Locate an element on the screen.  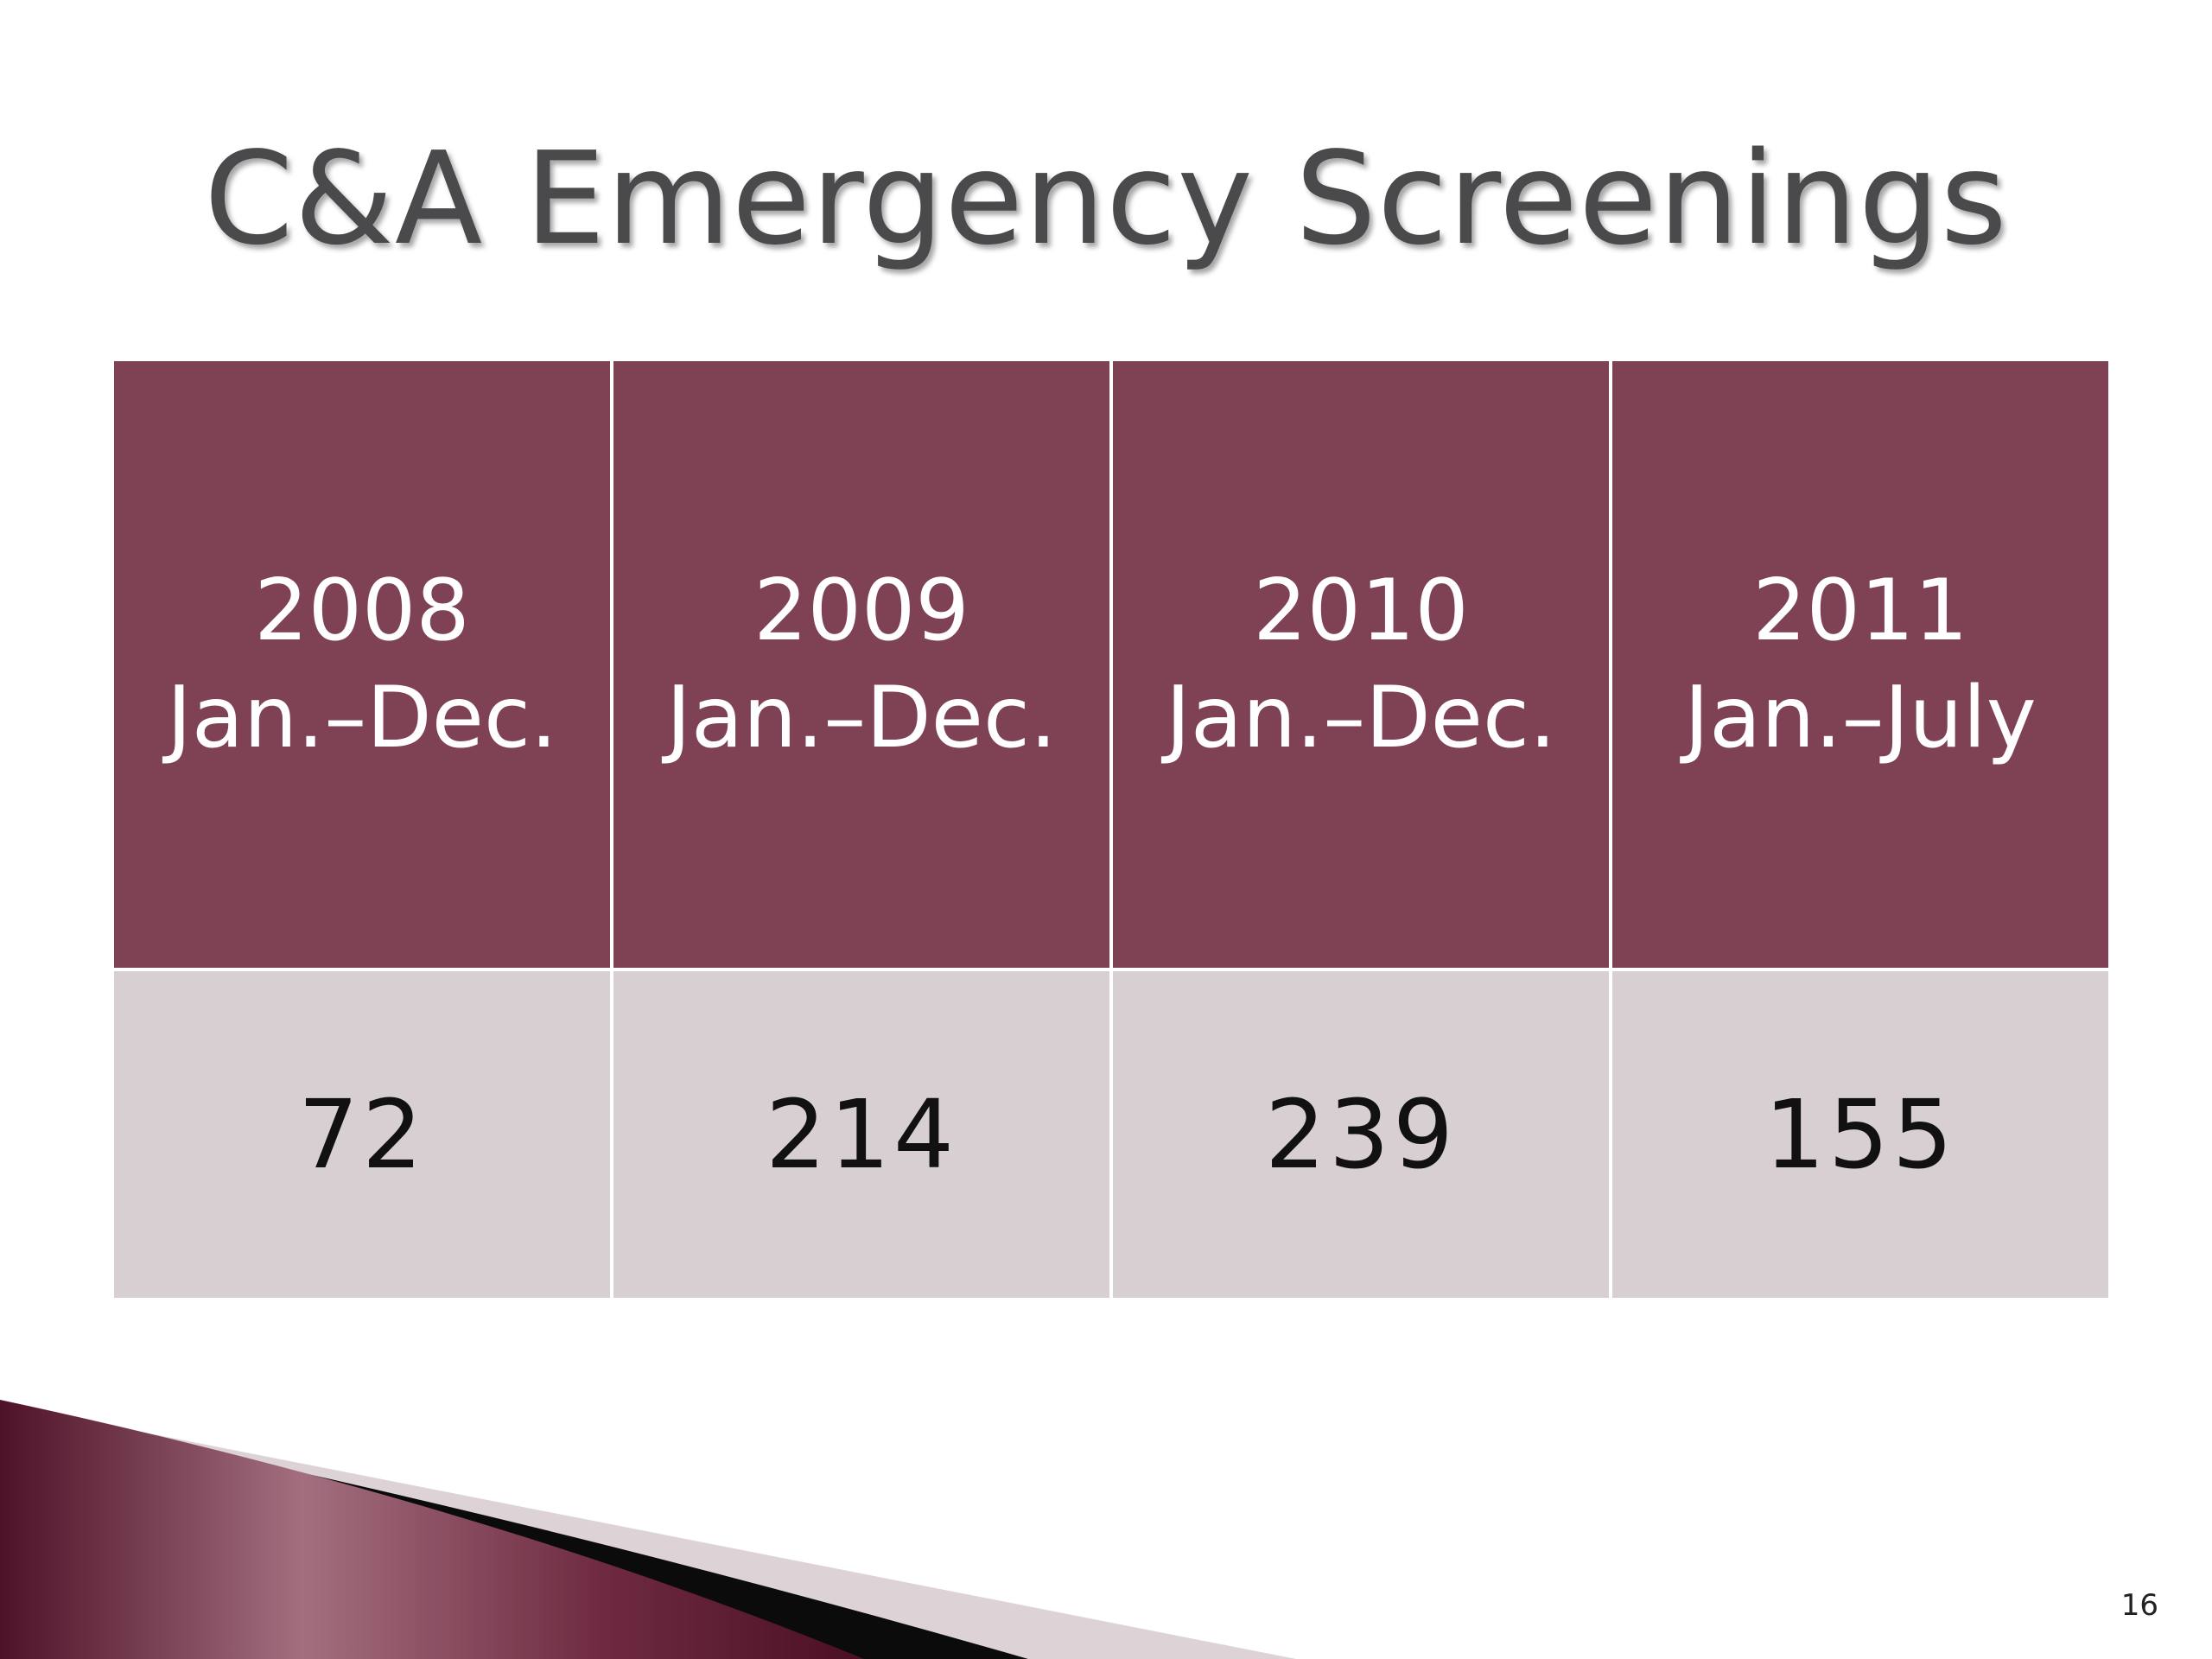
value-cell-2010: 239 is located at coordinates (1360, 1134).